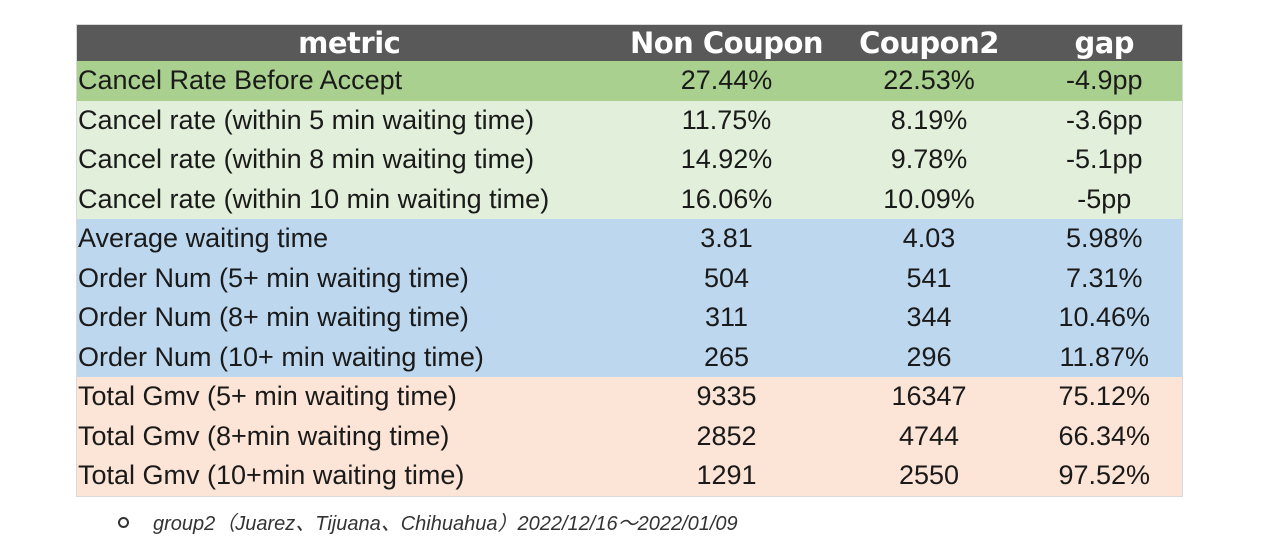 Image resolution: width=1276 pixels, height=546 pixels. What do you see at coordinates (1104, 357) in the screenshot?
I see `gap-cell: 11.87%` at bounding box center [1104, 357].